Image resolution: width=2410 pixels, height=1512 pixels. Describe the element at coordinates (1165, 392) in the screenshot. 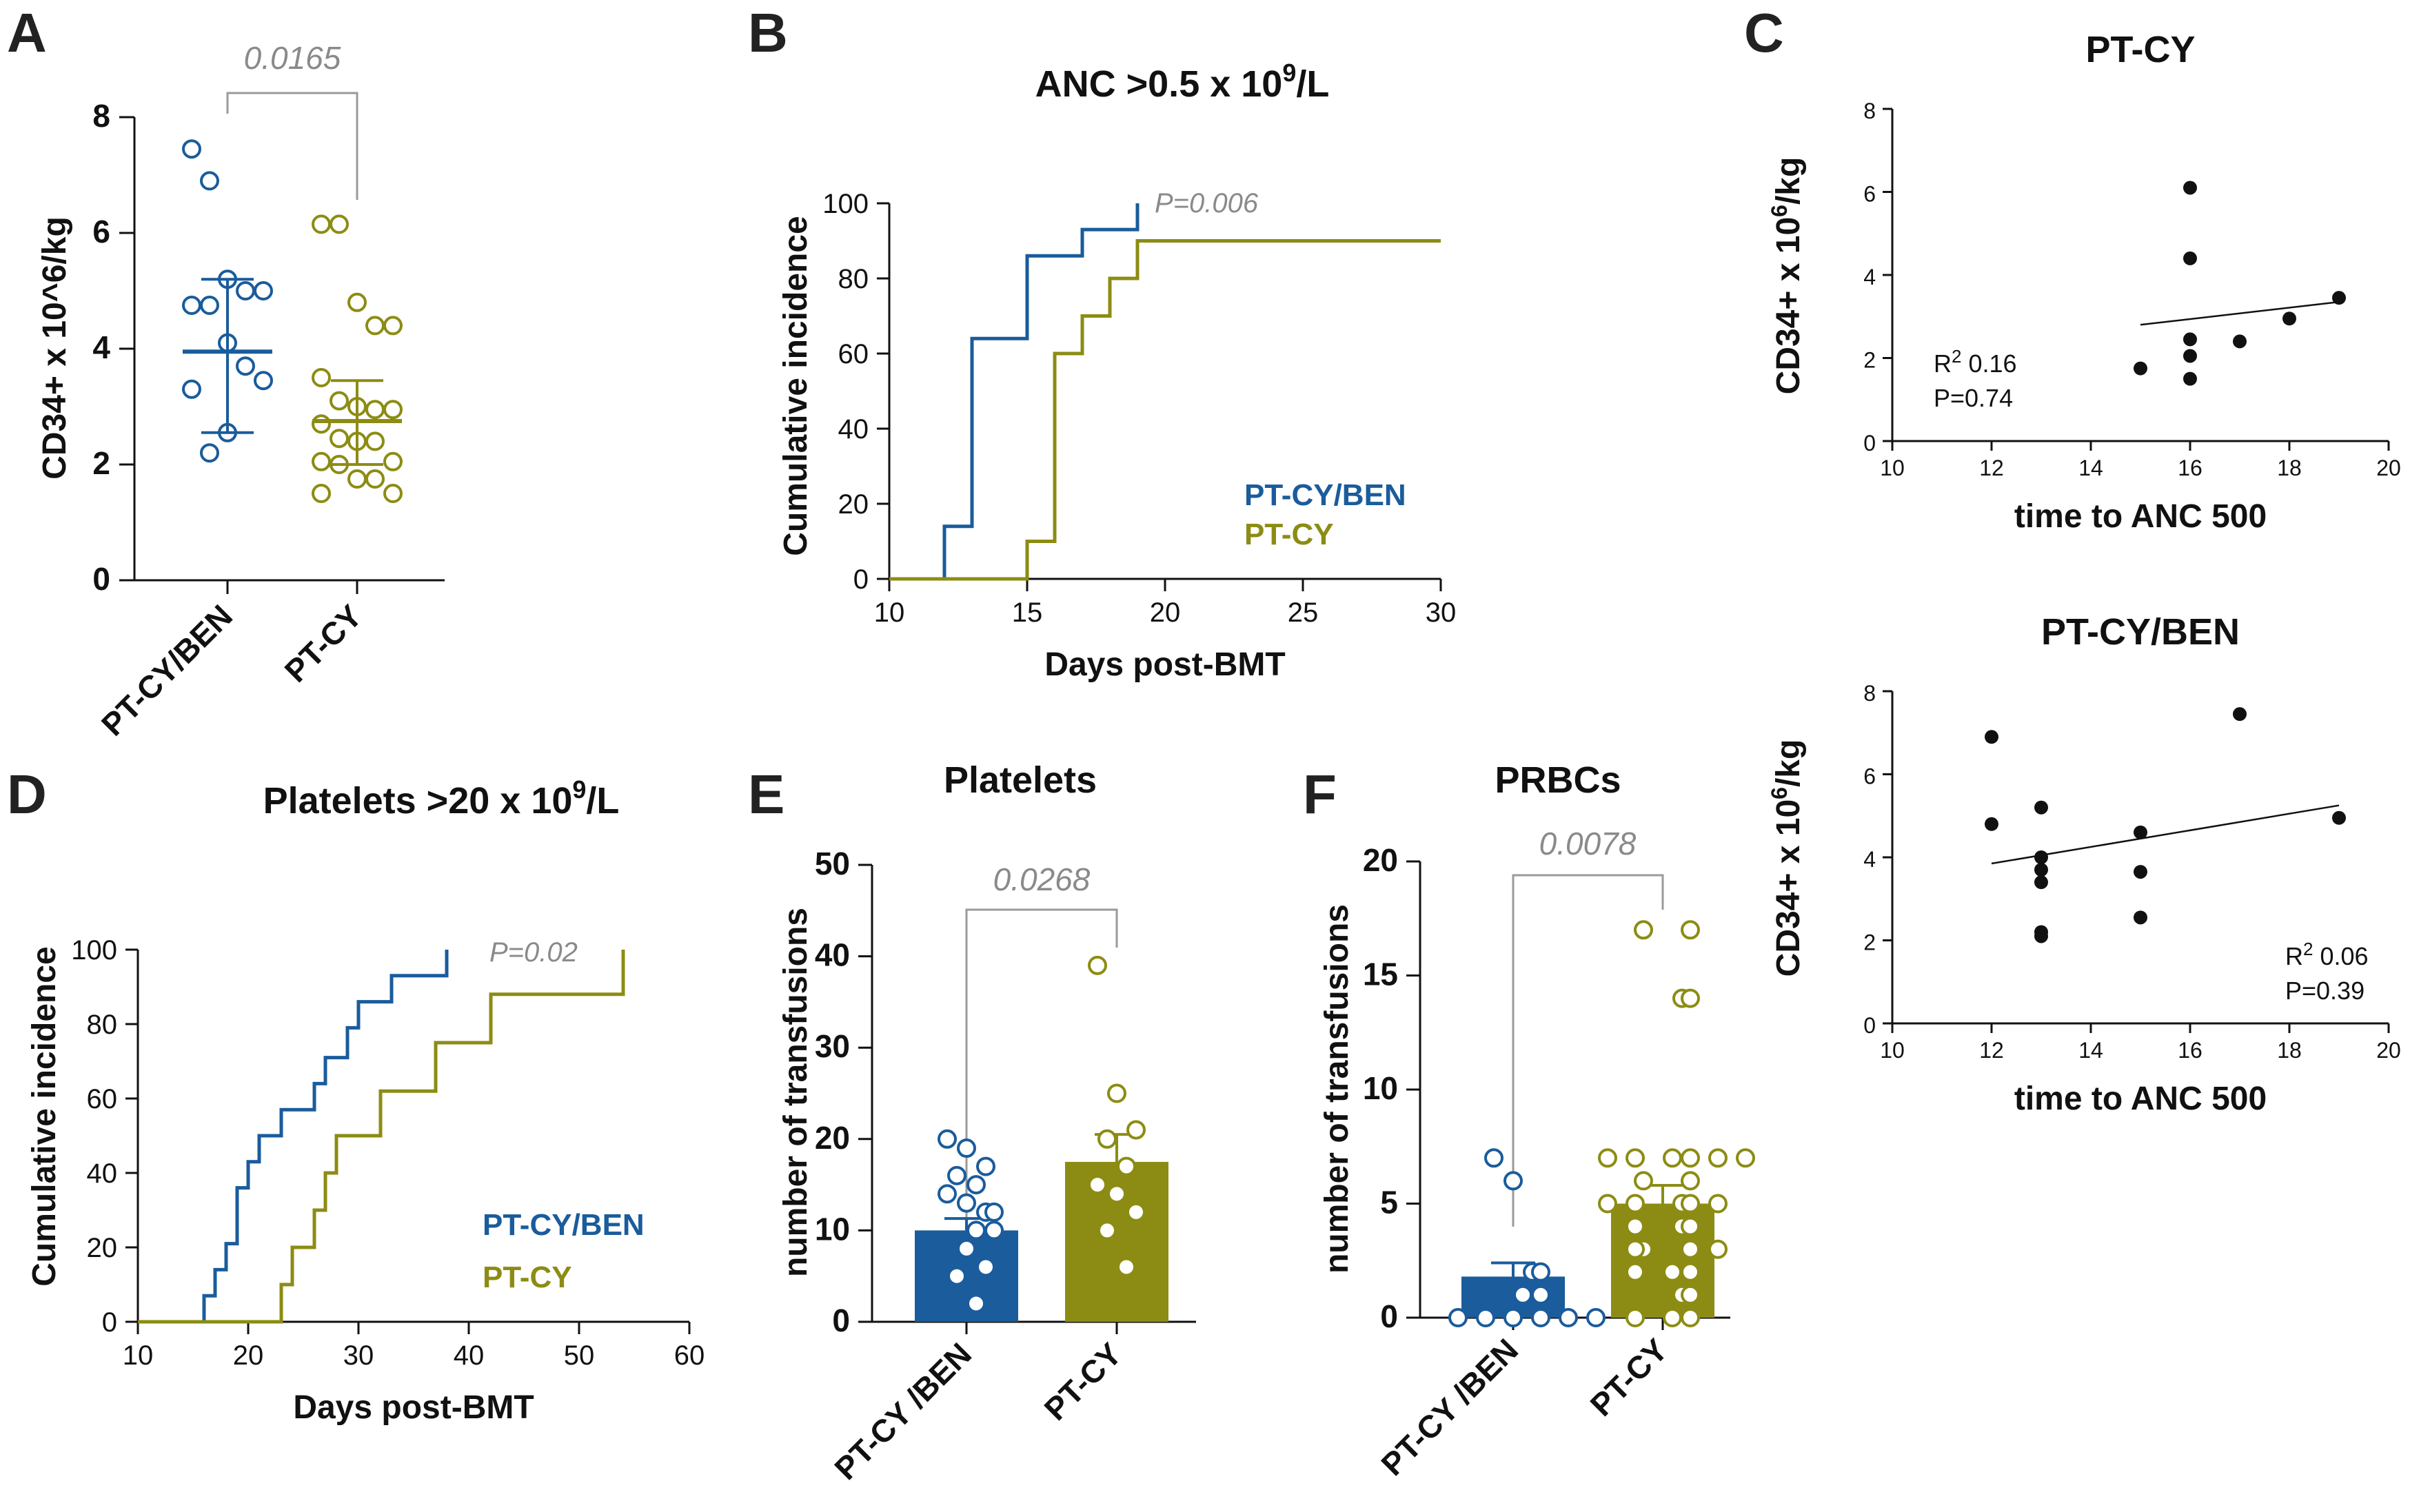

I see `panel-b-marks` at that location.